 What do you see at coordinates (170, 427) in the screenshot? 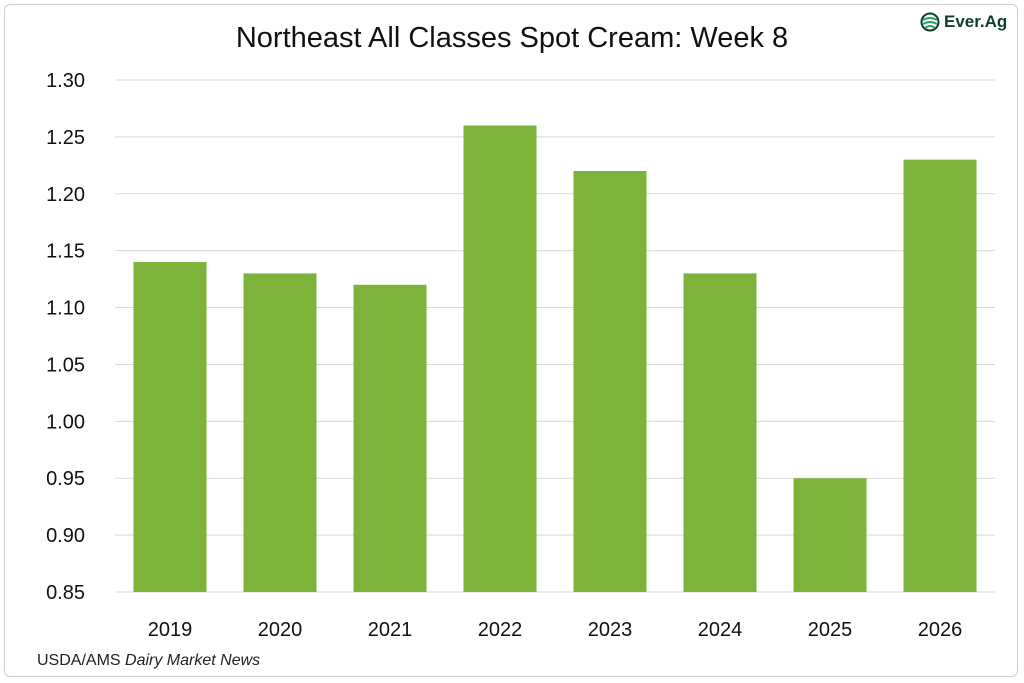
I see `bar-2019` at bounding box center [170, 427].